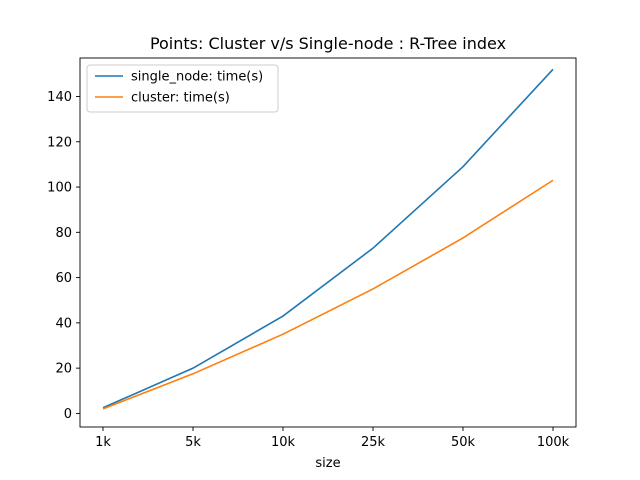 The image size is (640, 480). Describe the element at coordinates (59, 142) in the screenshot. I see `y-tick-label: 120` at that location.